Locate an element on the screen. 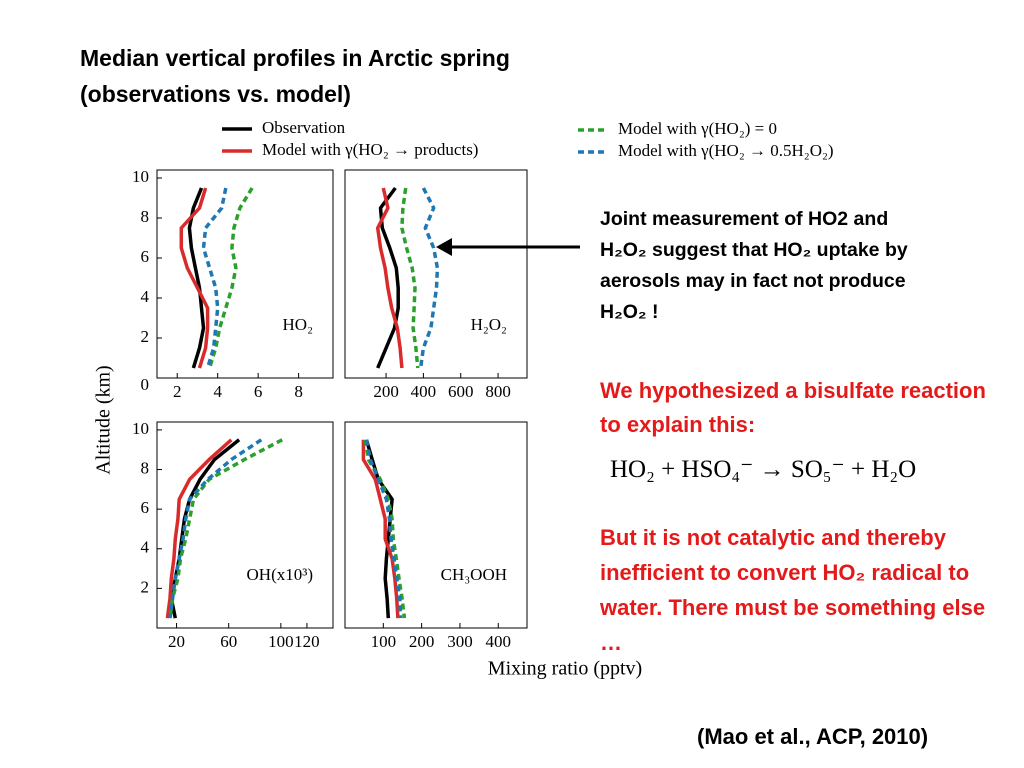 The height and width of the screenshot is (768, 1024). legend-label: Model with γ(HO₂ → products) is located at coordinates (370, 149).